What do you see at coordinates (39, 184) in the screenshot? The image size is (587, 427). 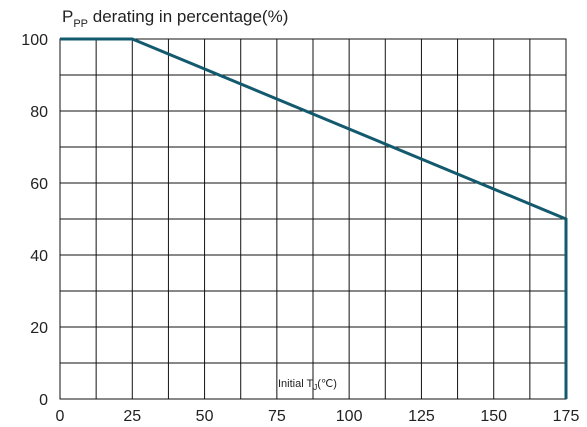 I see `y-tick-label: 60` at bounding box center [39, 184].